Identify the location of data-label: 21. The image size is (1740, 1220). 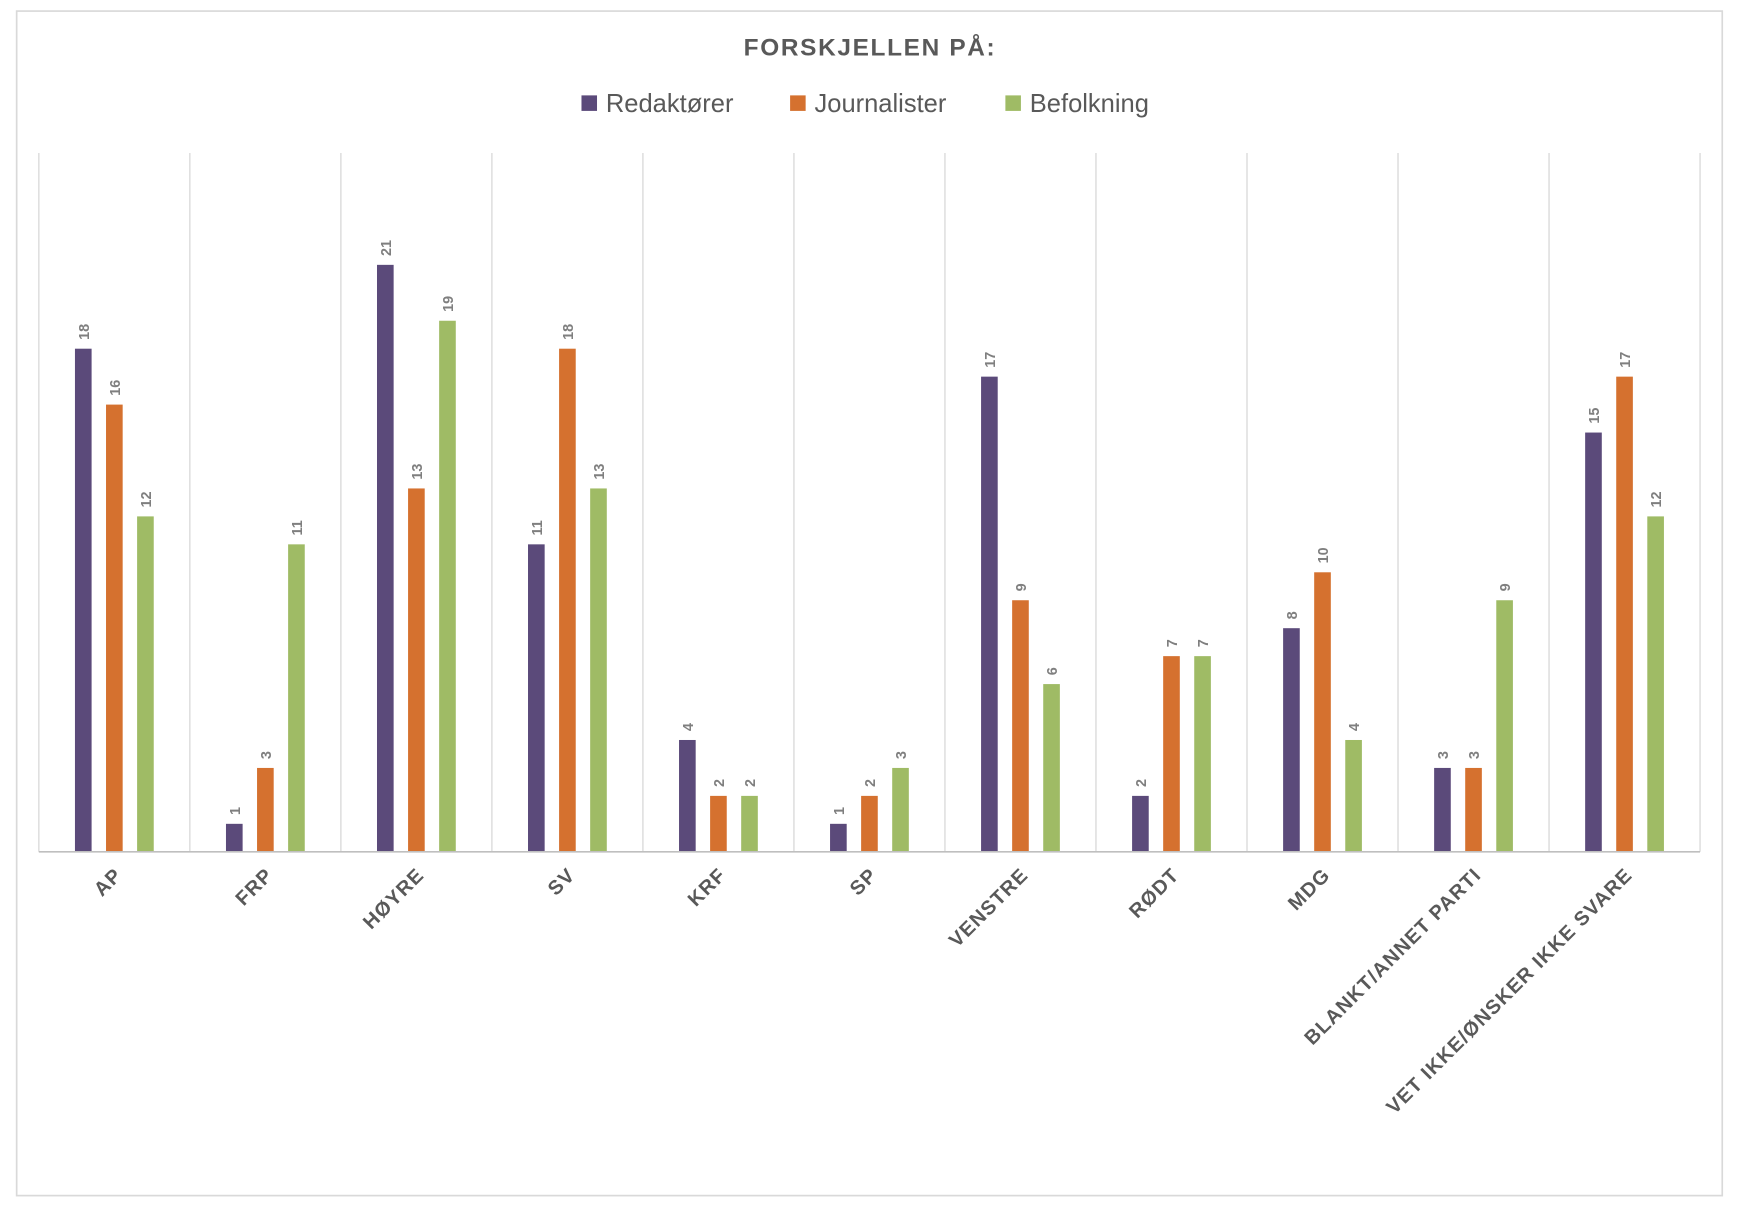
(387, 248).